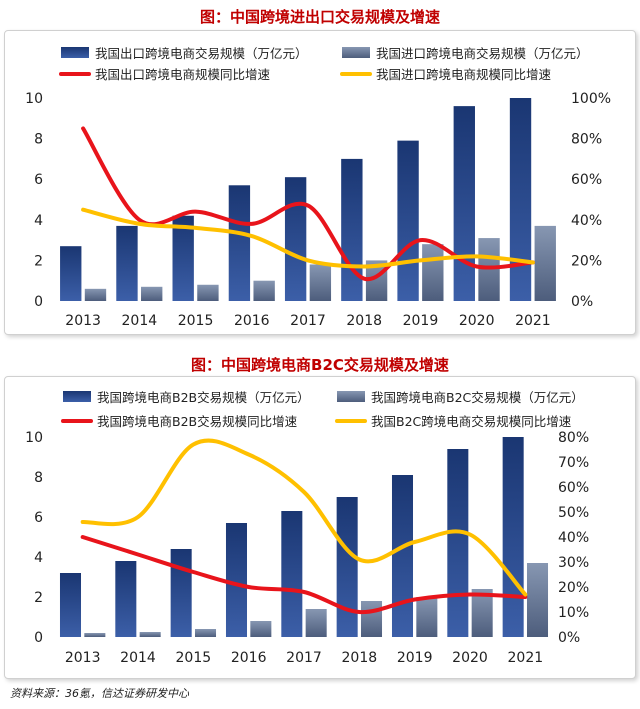 The width and height of the screenshot is (640, 709). Describe the element at coordinates (573, 463) in the screenshot. I see `y-right-tick-label: 70%` at that location.